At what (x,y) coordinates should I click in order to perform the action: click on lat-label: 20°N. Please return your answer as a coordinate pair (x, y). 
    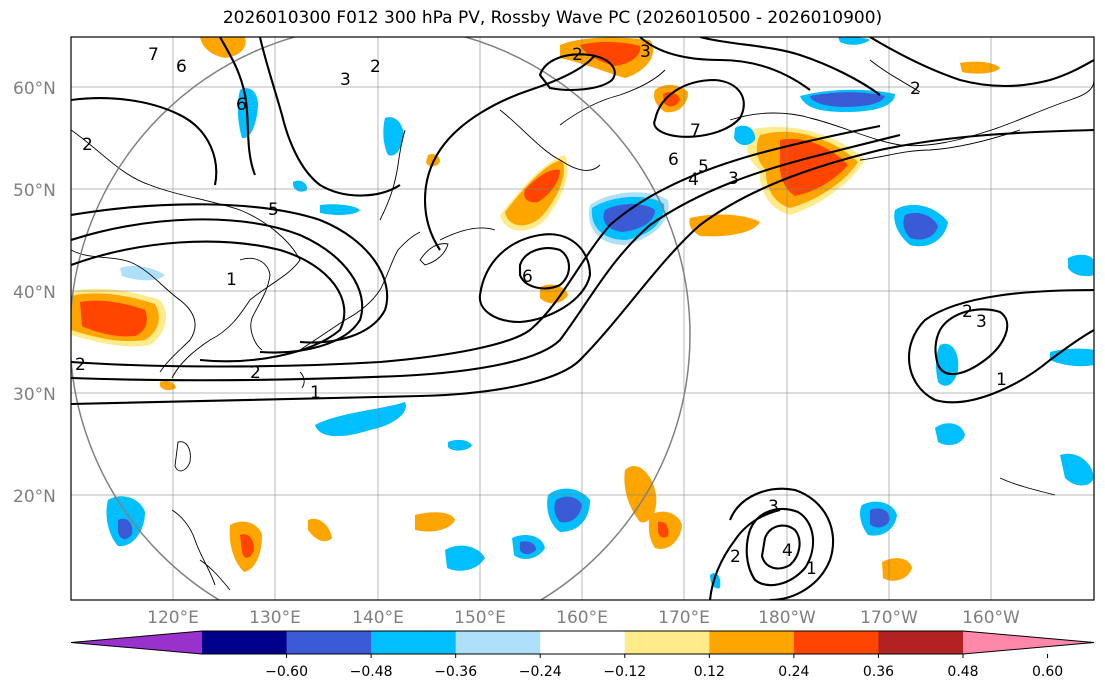
    Looking at the image, I should click on (34, 497).